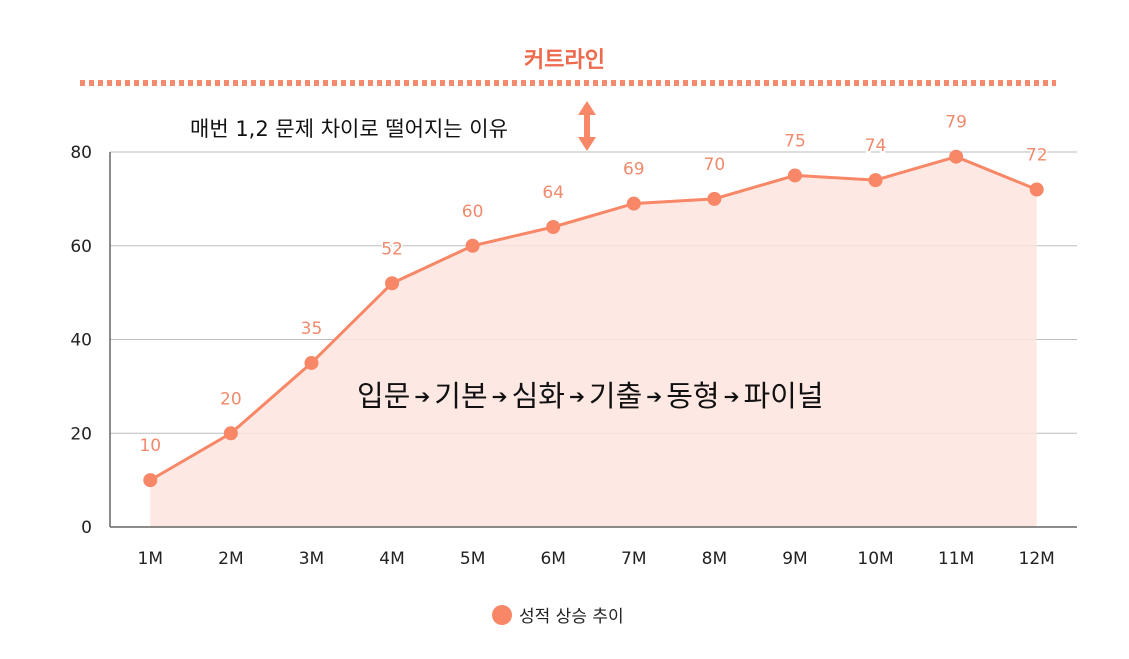 The width and height of the screenshot is (1129, 659). Describe the element at coordinates (81, 153) in the screenshot. I see `y-tick-label: 80` at that location.